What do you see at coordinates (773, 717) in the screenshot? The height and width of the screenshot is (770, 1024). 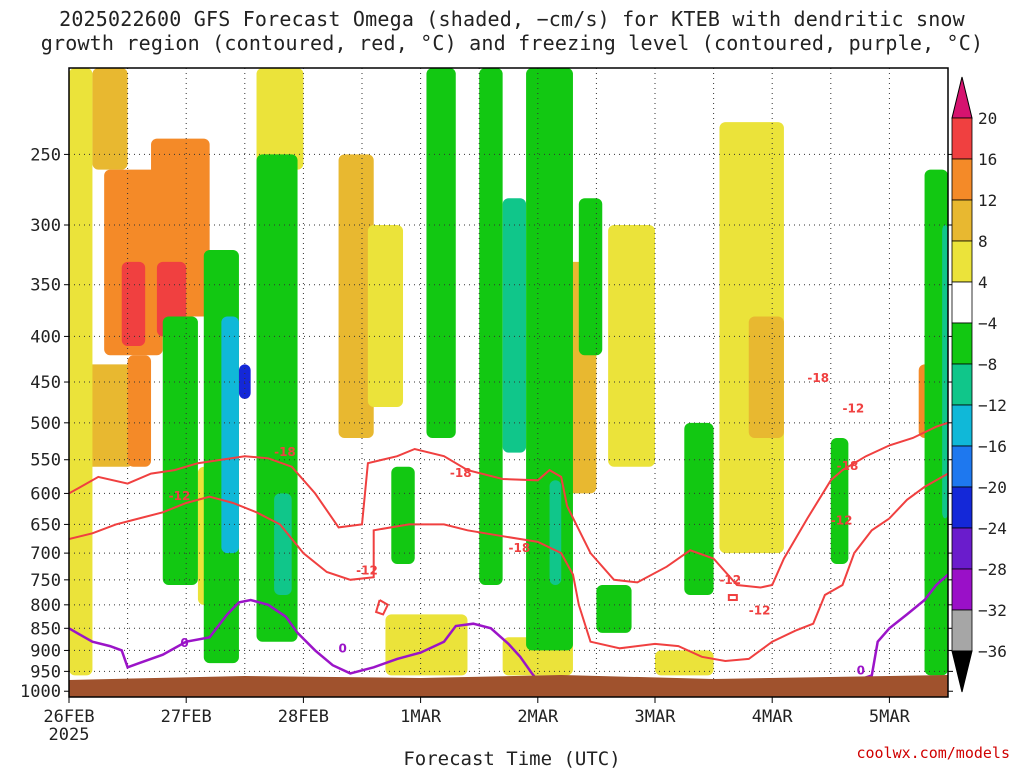 I see `x-tick-label: 4MAR` at bounding box center [773, 717].